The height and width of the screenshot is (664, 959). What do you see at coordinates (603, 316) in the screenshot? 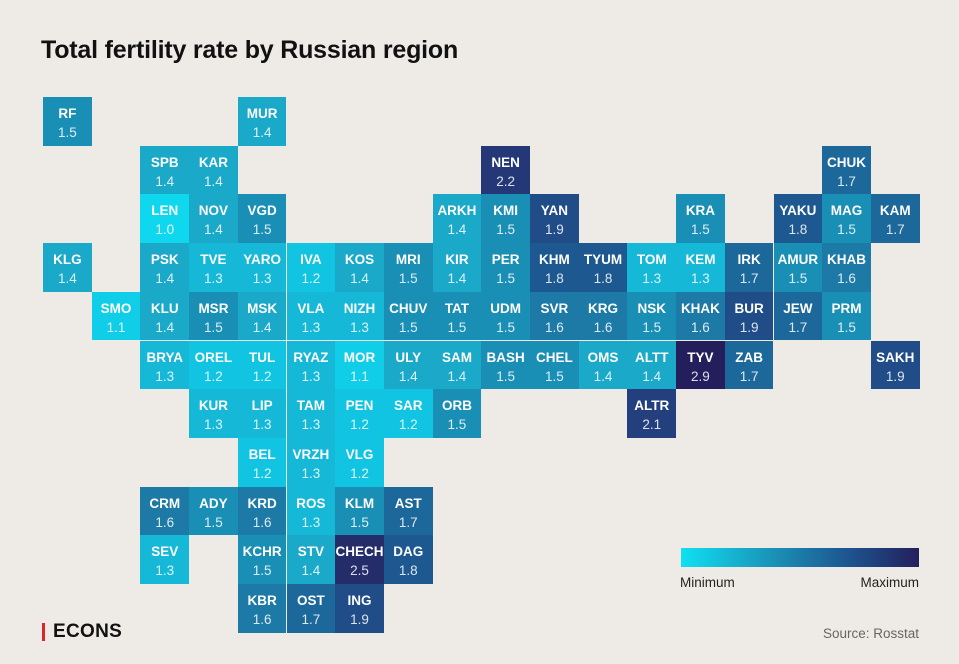
I see `region-tile-krg: KRG 1.6` at bounding box center [603, 316].